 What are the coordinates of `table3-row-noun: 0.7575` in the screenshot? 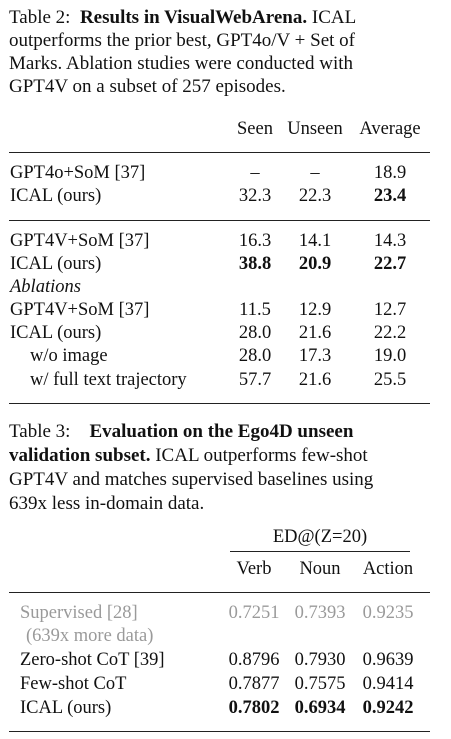 It's located at (320, 684).